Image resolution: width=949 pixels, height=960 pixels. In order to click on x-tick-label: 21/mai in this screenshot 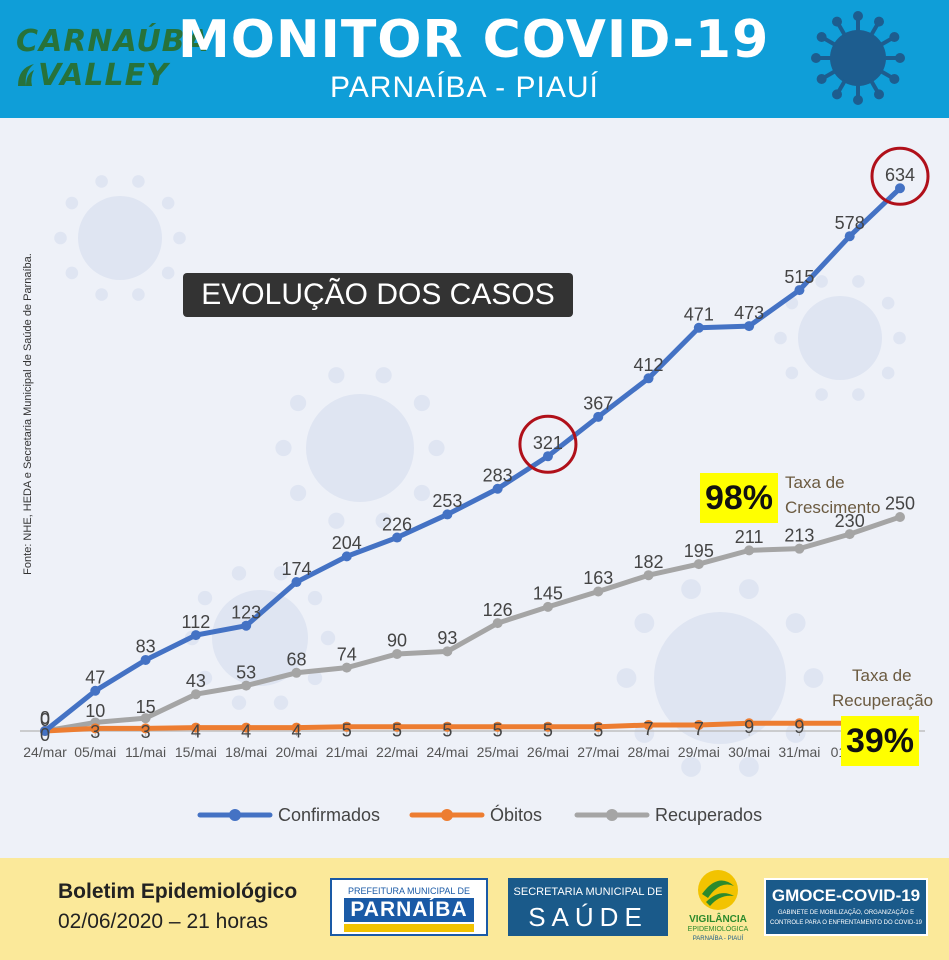, I will do `click(347, 752)`.